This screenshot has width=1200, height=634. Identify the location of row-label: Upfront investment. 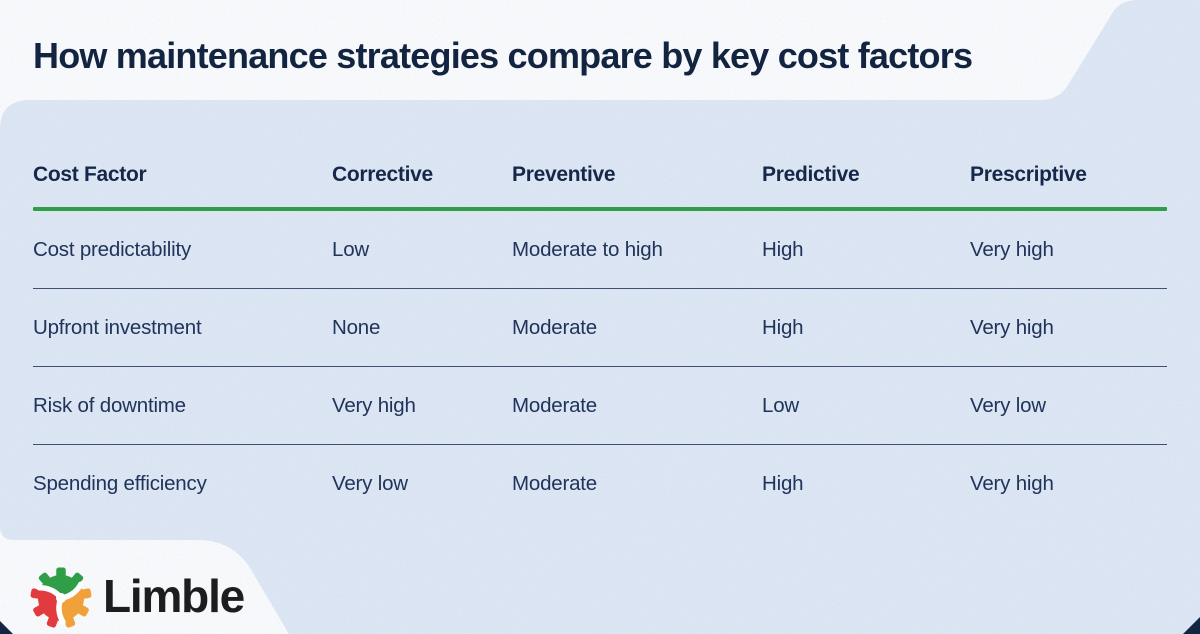
(117, 327).